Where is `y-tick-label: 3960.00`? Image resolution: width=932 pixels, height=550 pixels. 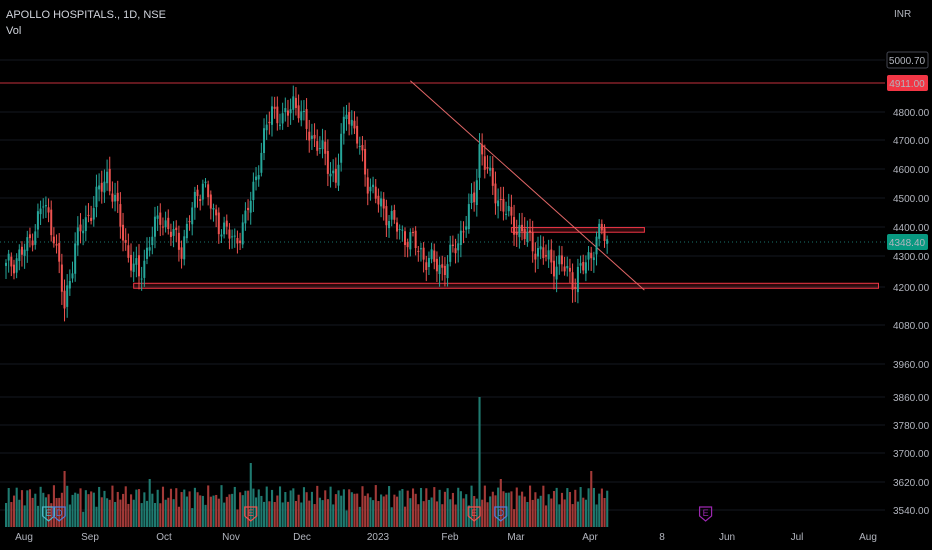
y-tick-label: 3960.00 is located at coordinates (911, 365).